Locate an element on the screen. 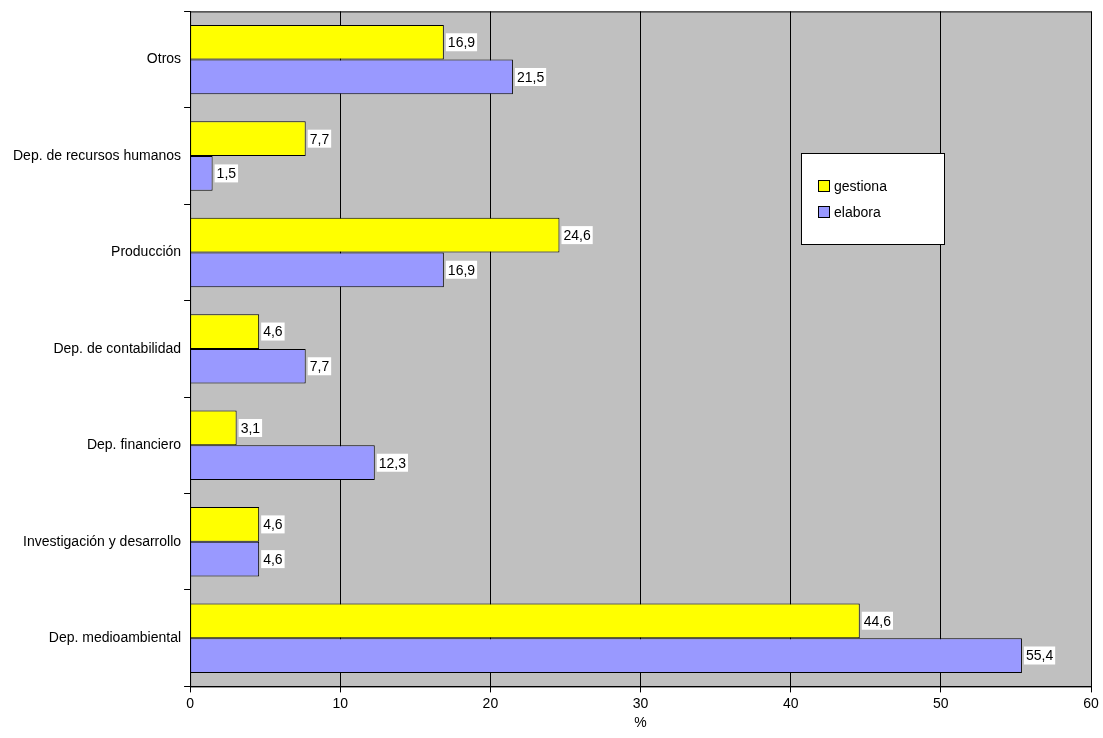  legend-label: elabora is located at coordinates (857, 212).